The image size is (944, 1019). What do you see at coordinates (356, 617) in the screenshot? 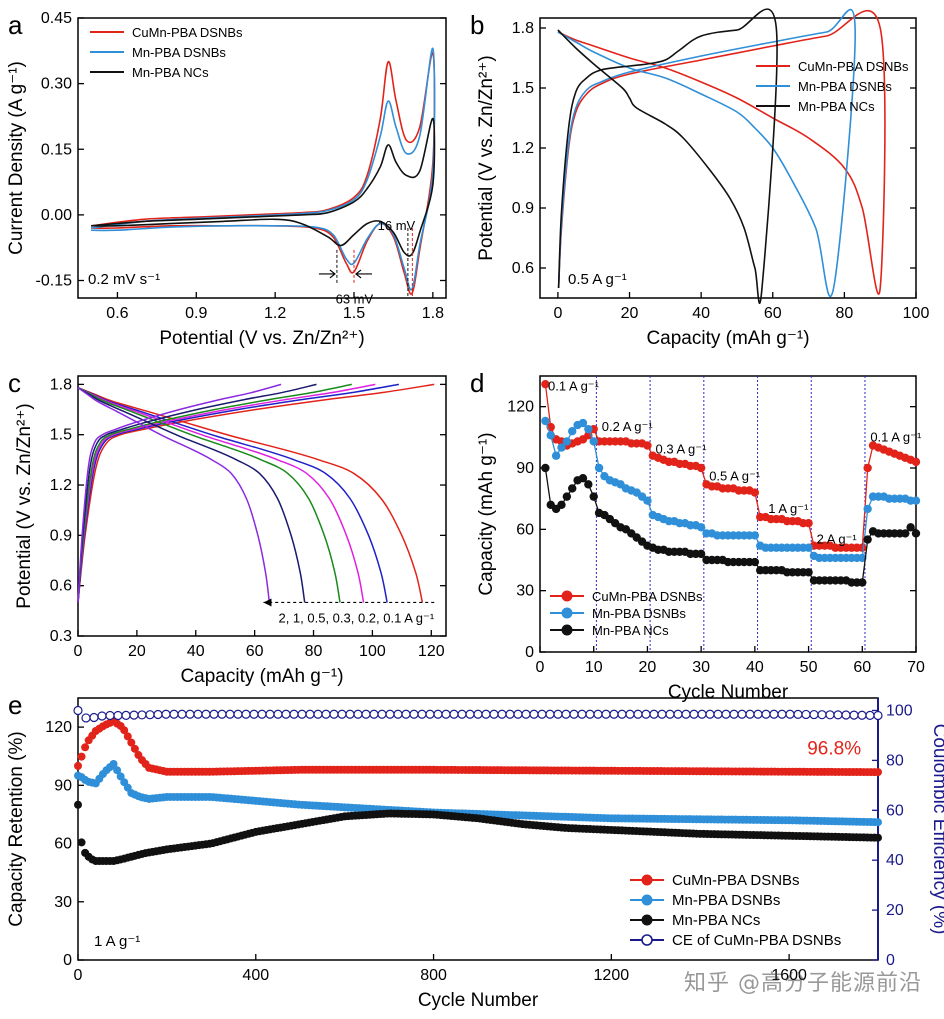
I see `rate-list-annotation: 2, 1, 0.5, 0.3, 0.2, 0.1 A g⁻¹` at bounding box center [356, 617].